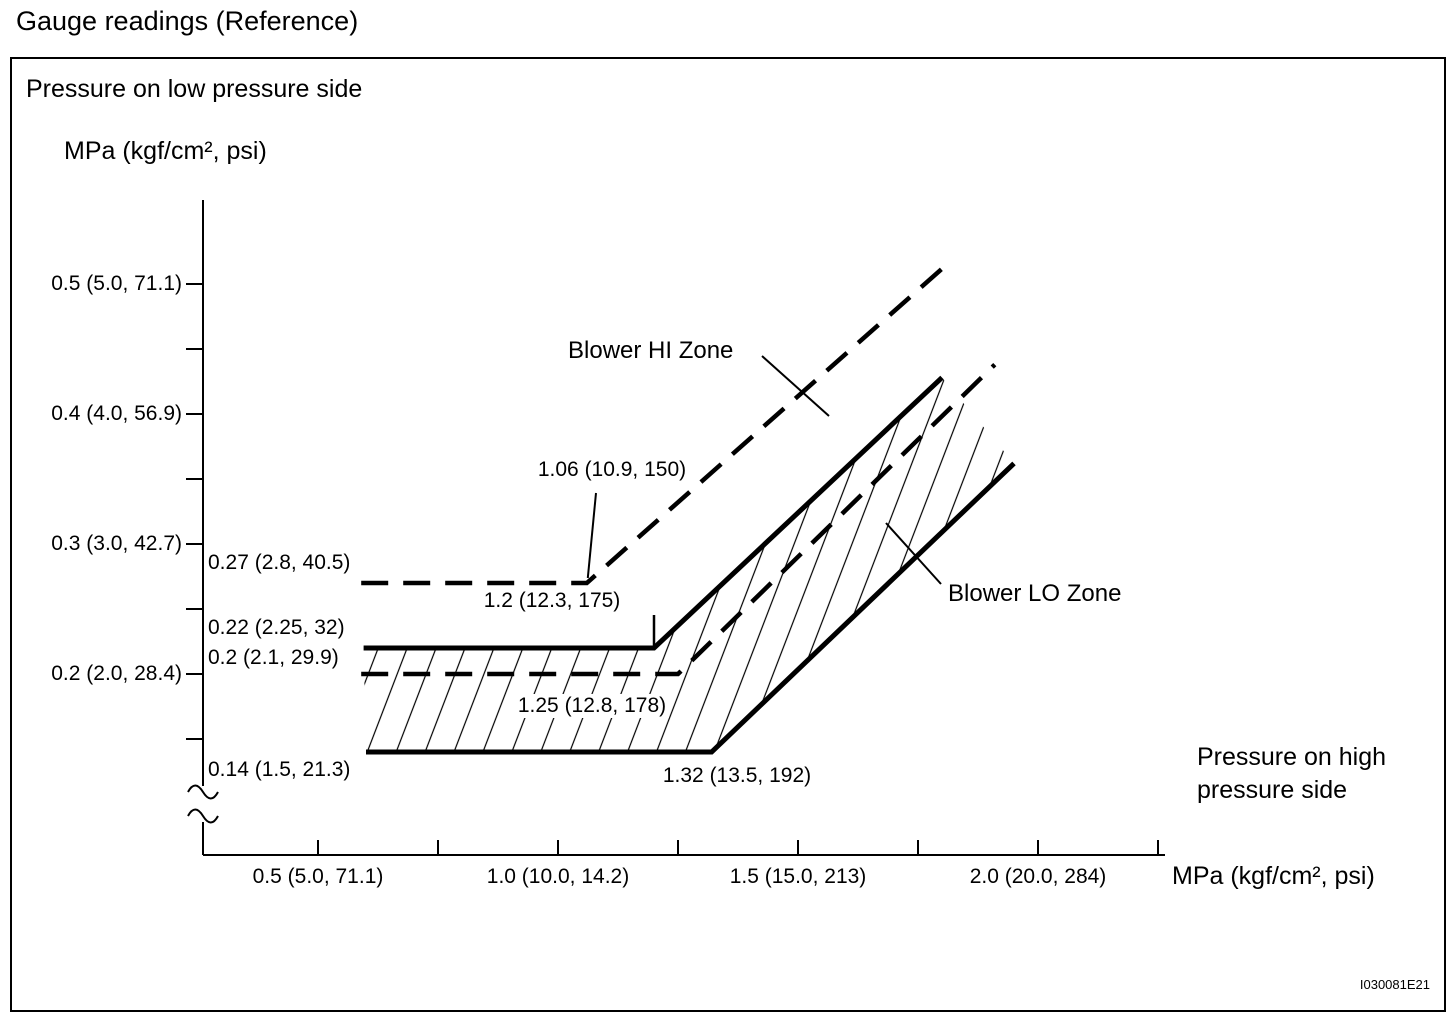 Image resolution: width=1456 pixels, height=1028 pixels. I want to click on y-tick-label: 0.2 (2.0, 28.4), so click(116, 673).